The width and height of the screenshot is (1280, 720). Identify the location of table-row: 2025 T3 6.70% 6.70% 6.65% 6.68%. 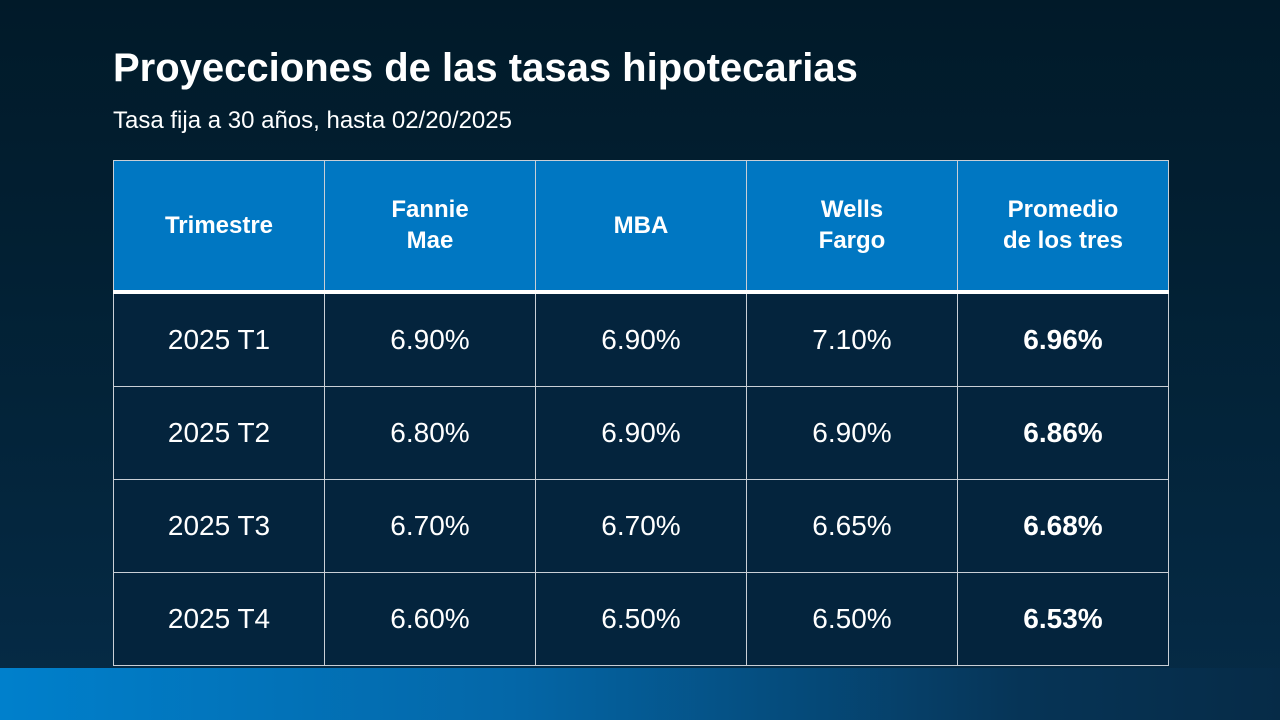
(641, 525).